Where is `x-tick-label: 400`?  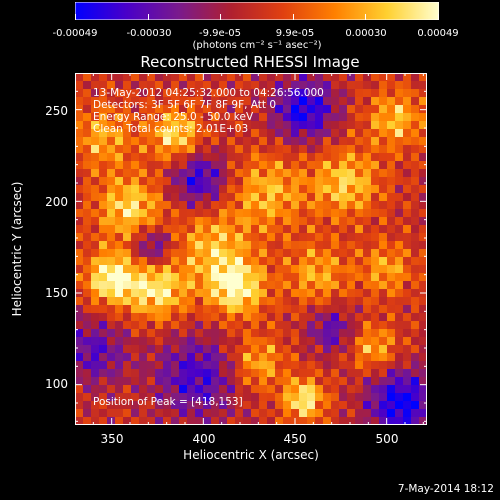 x-tick-label: 400 is located at coordinates (204, 439).